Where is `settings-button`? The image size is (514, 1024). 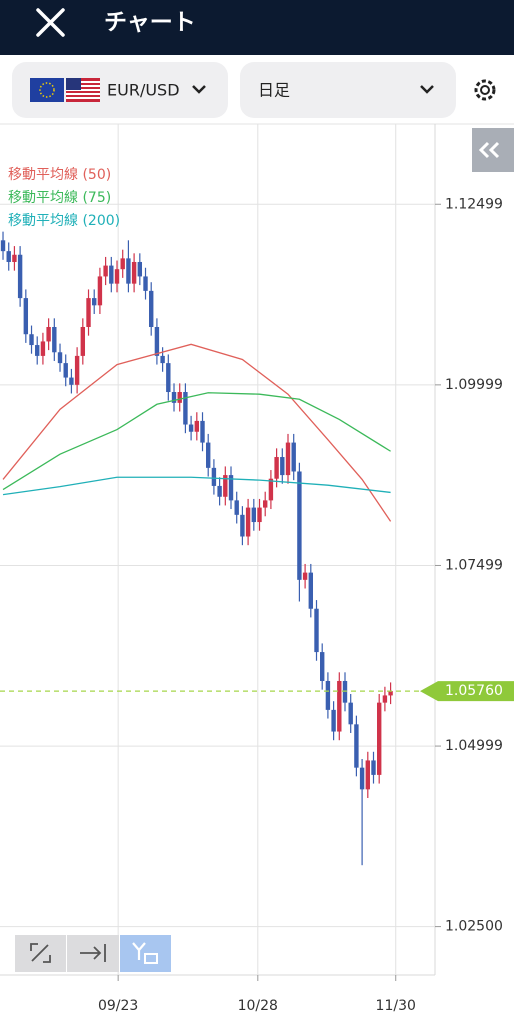
settings-button is located at coordinates (485, 90).